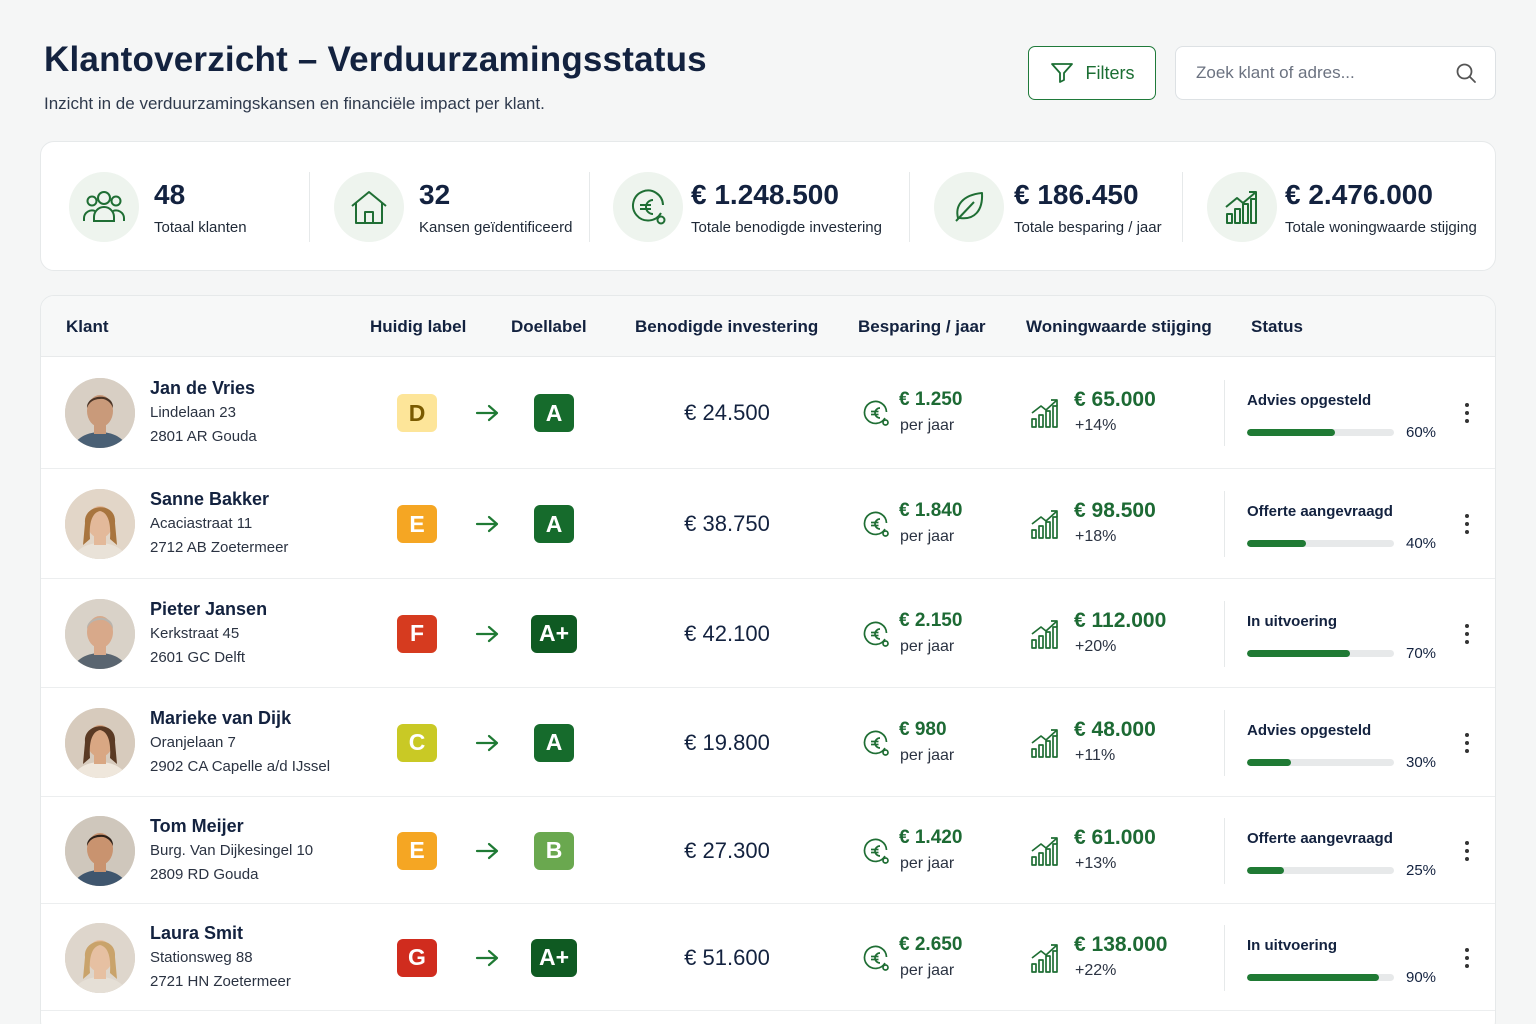  What do you see at coordinates (200, 227) in the screenshot?
I see `stat-label: Totaal klanten` at bounding box center [200, 227].